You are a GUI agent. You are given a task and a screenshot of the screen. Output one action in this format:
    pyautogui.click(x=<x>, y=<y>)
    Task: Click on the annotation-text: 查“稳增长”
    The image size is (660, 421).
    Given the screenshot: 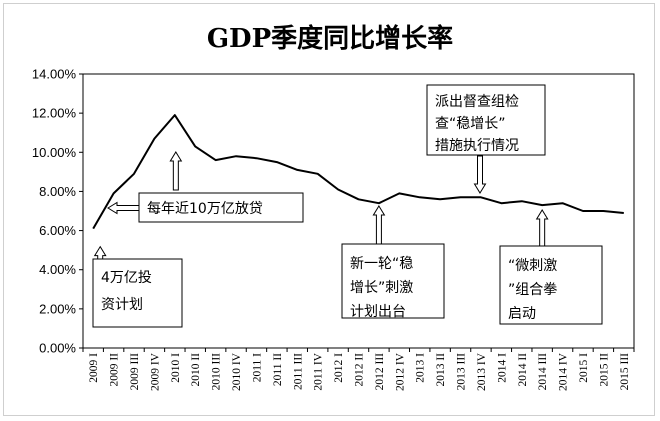 What is the action you would take?
    pyautogui.click(x=470, y=124)
    